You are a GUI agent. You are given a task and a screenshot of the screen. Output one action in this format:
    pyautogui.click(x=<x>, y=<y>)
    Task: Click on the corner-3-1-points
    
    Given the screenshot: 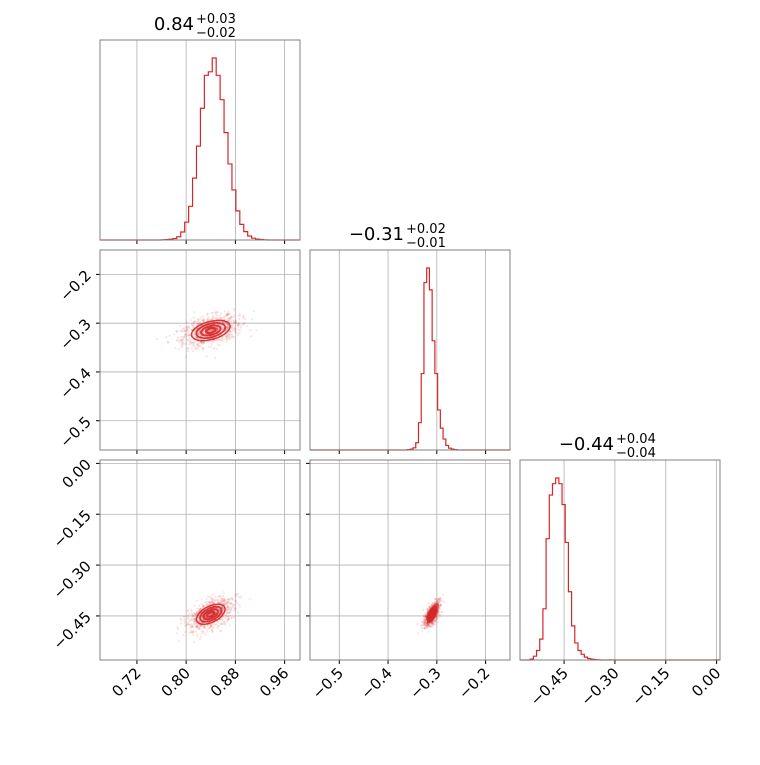 What is the action you would take?
    pyautogui.click(x=213, y=617)
    